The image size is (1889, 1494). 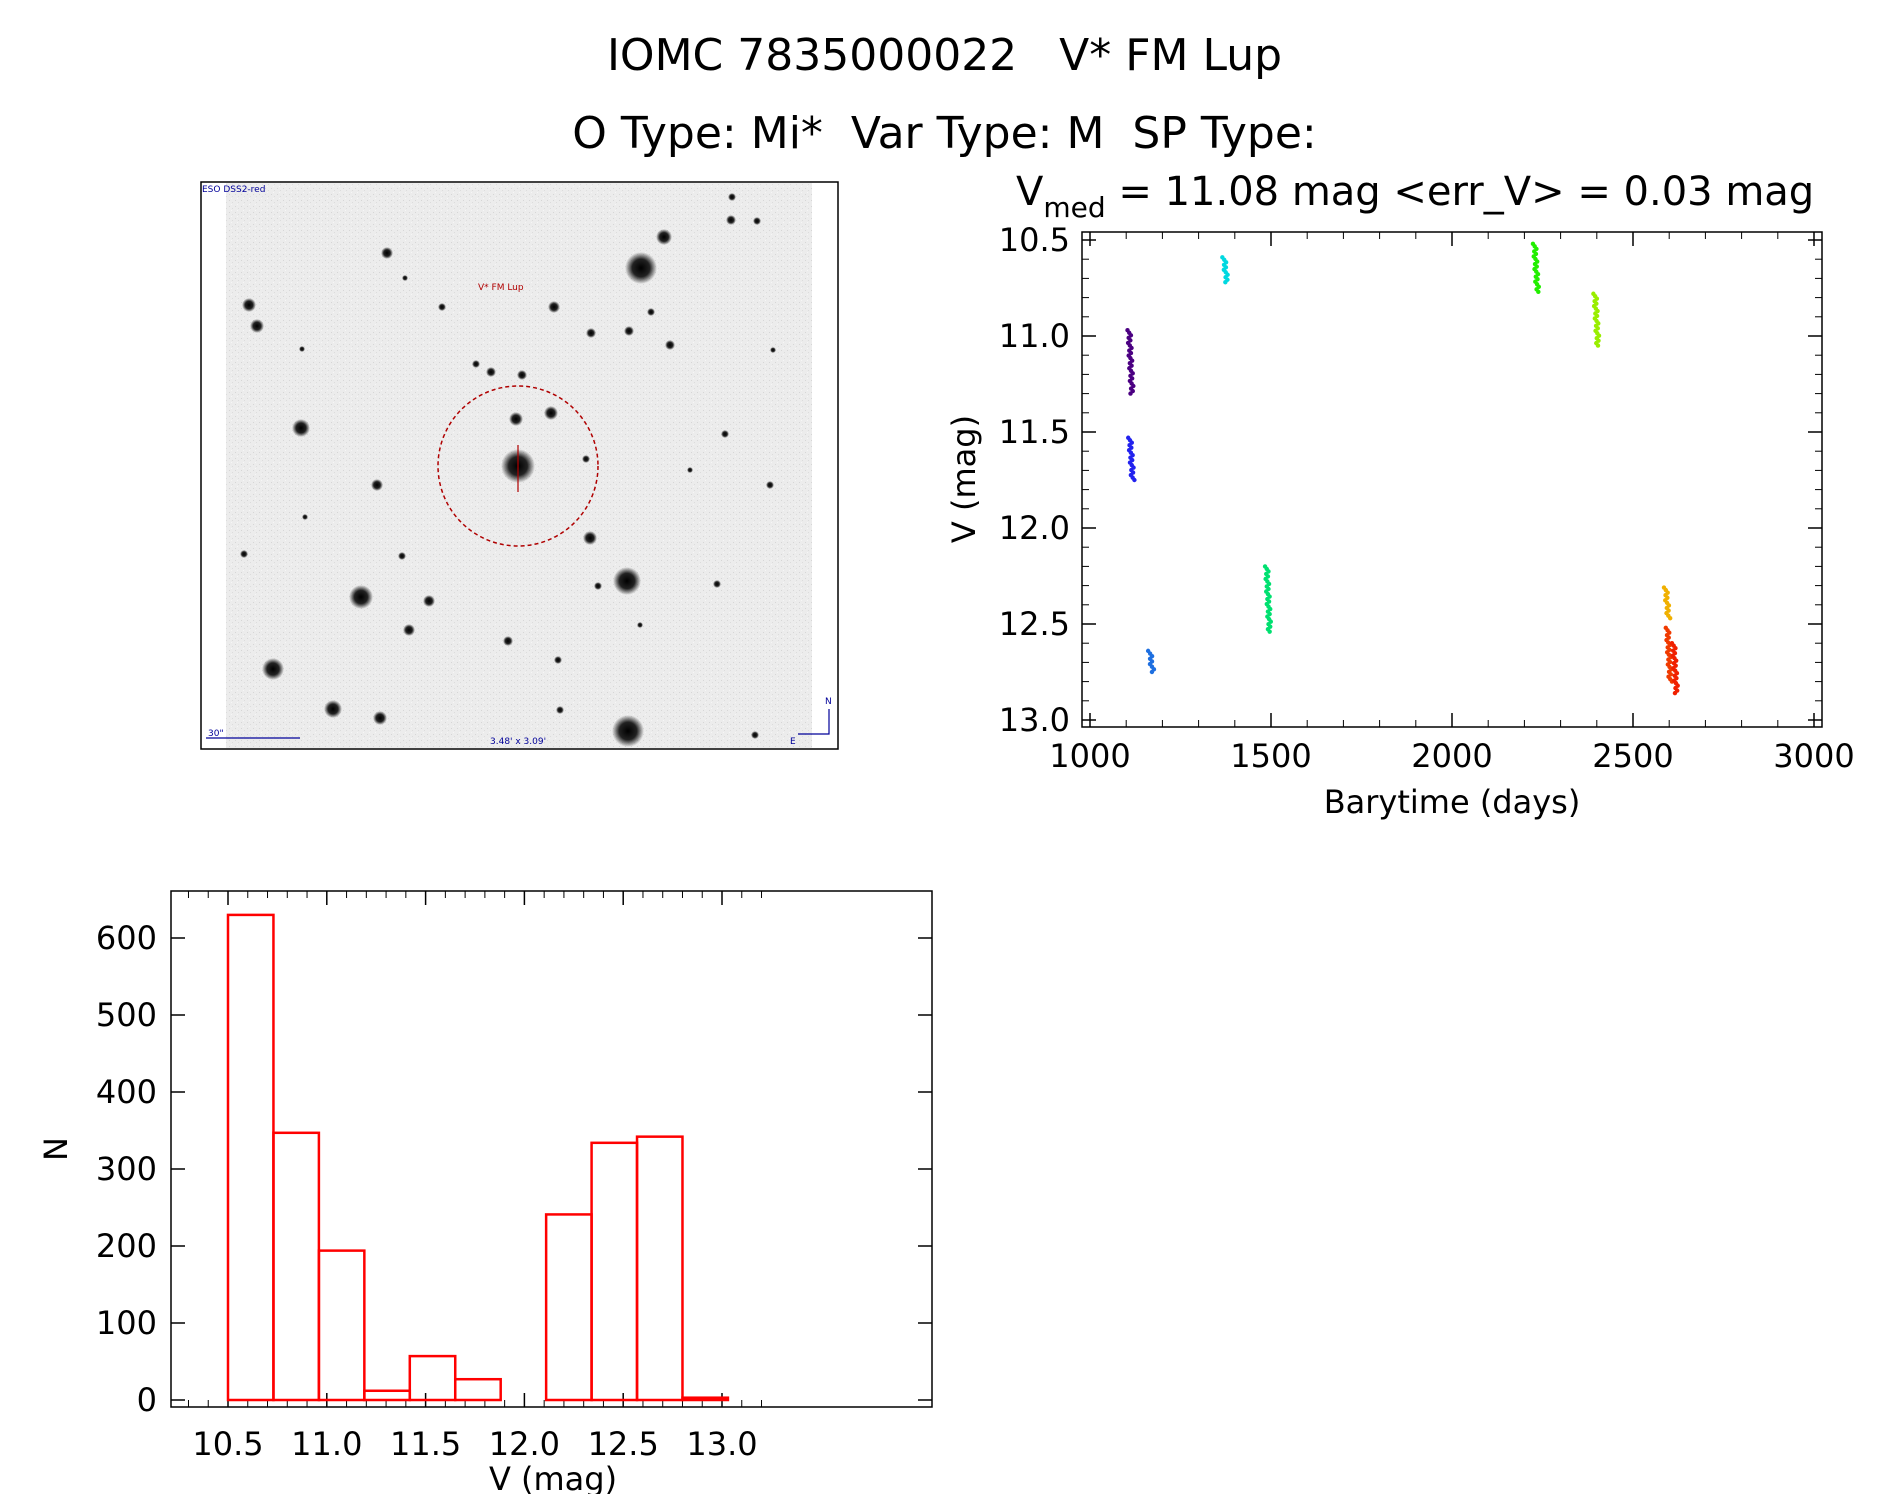 What do you see at coordinates (126, 1169) in the screenshot?
I see `y-tick-label: 300` at bounding box center [126, 1169].